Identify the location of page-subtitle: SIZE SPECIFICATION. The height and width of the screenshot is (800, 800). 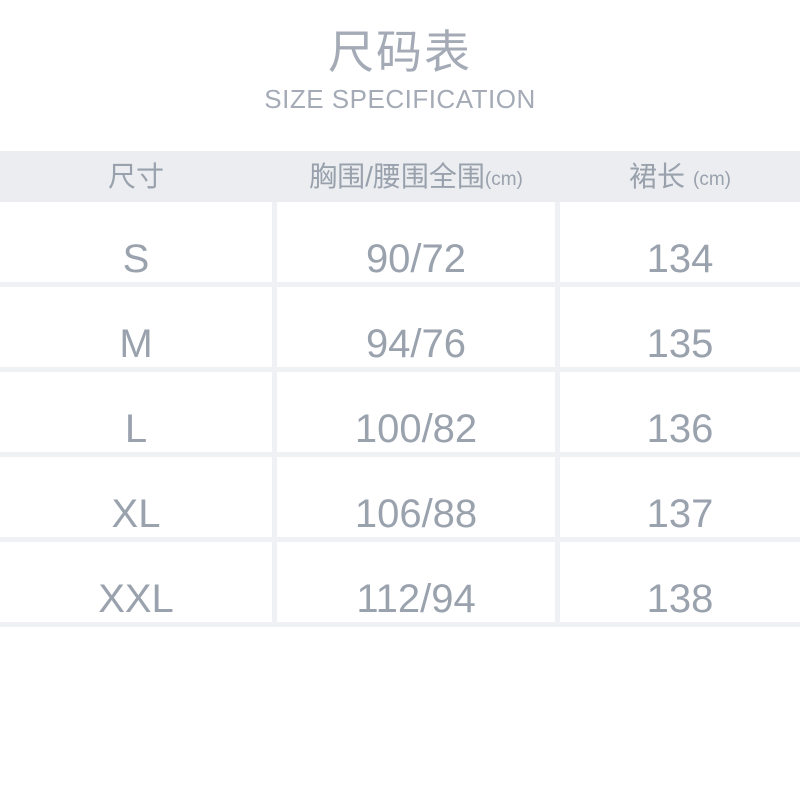
(400, 98).